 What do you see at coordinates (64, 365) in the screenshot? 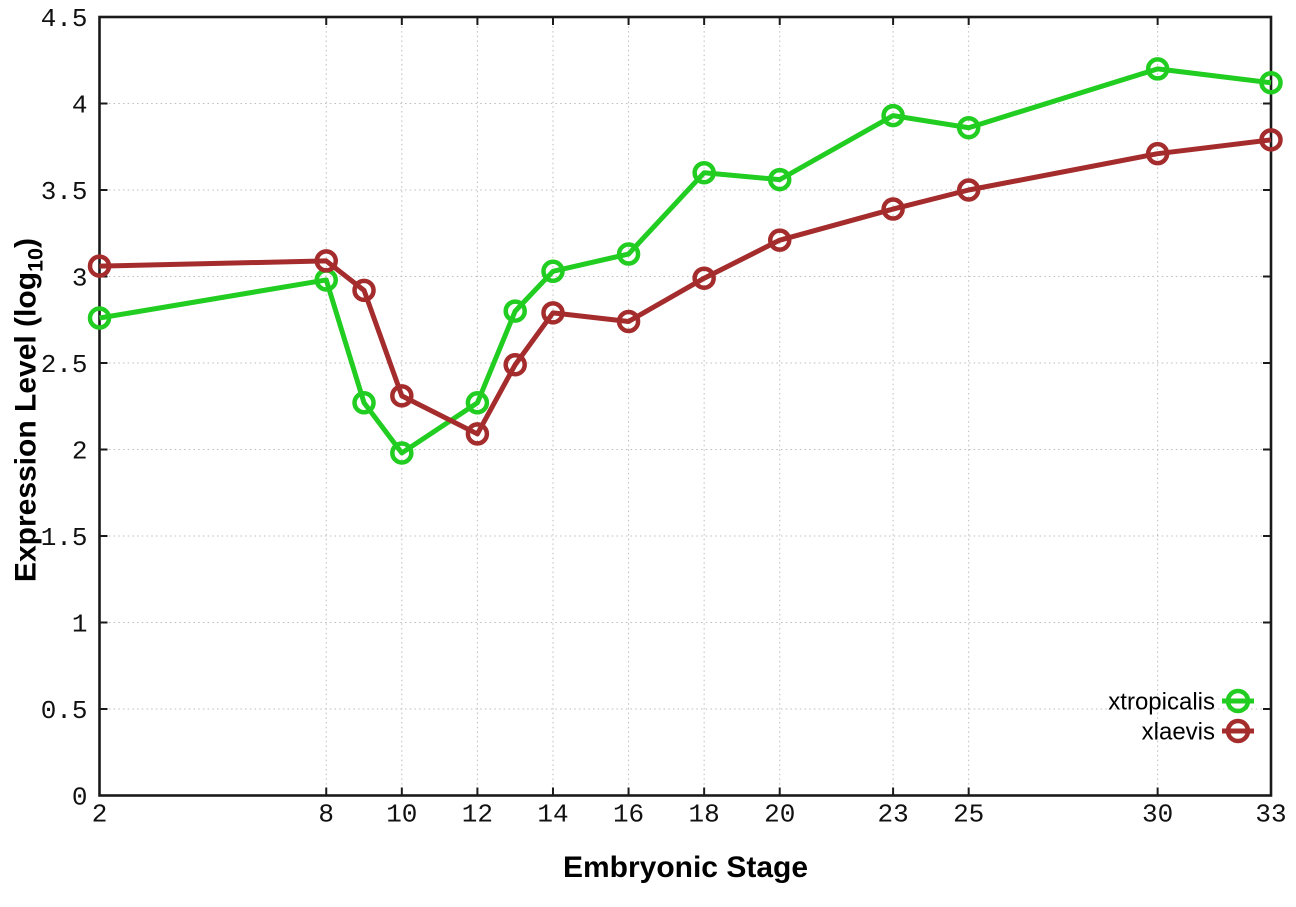
I see `y-tick-label: 2.5` at bounding box center [64, 365].